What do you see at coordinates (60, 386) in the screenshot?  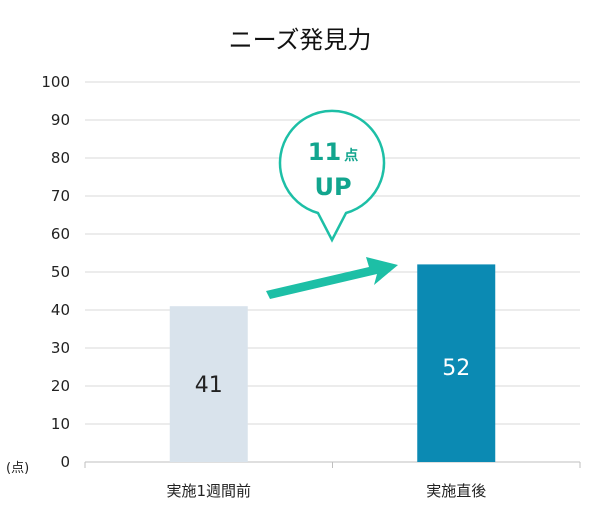 I see `y-tick-label: 20` at bounding box center [60, 386].